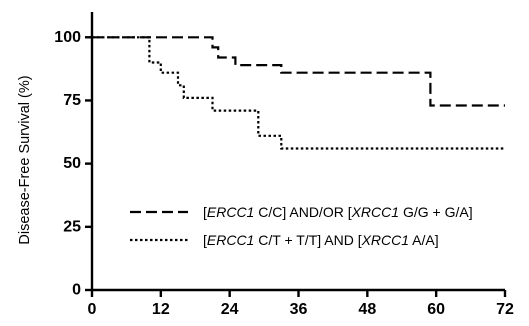  What do you see at coordinates (161, 309) in the screenshot?
I see `x-tick-label: 12` at bounding box center [161, 309].